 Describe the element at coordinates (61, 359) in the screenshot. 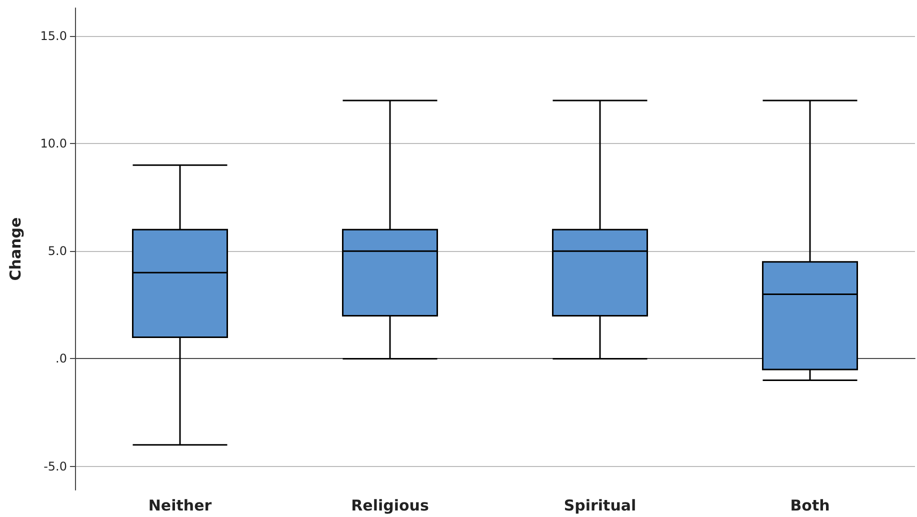

I see `y-tick-label: .0` at that location.